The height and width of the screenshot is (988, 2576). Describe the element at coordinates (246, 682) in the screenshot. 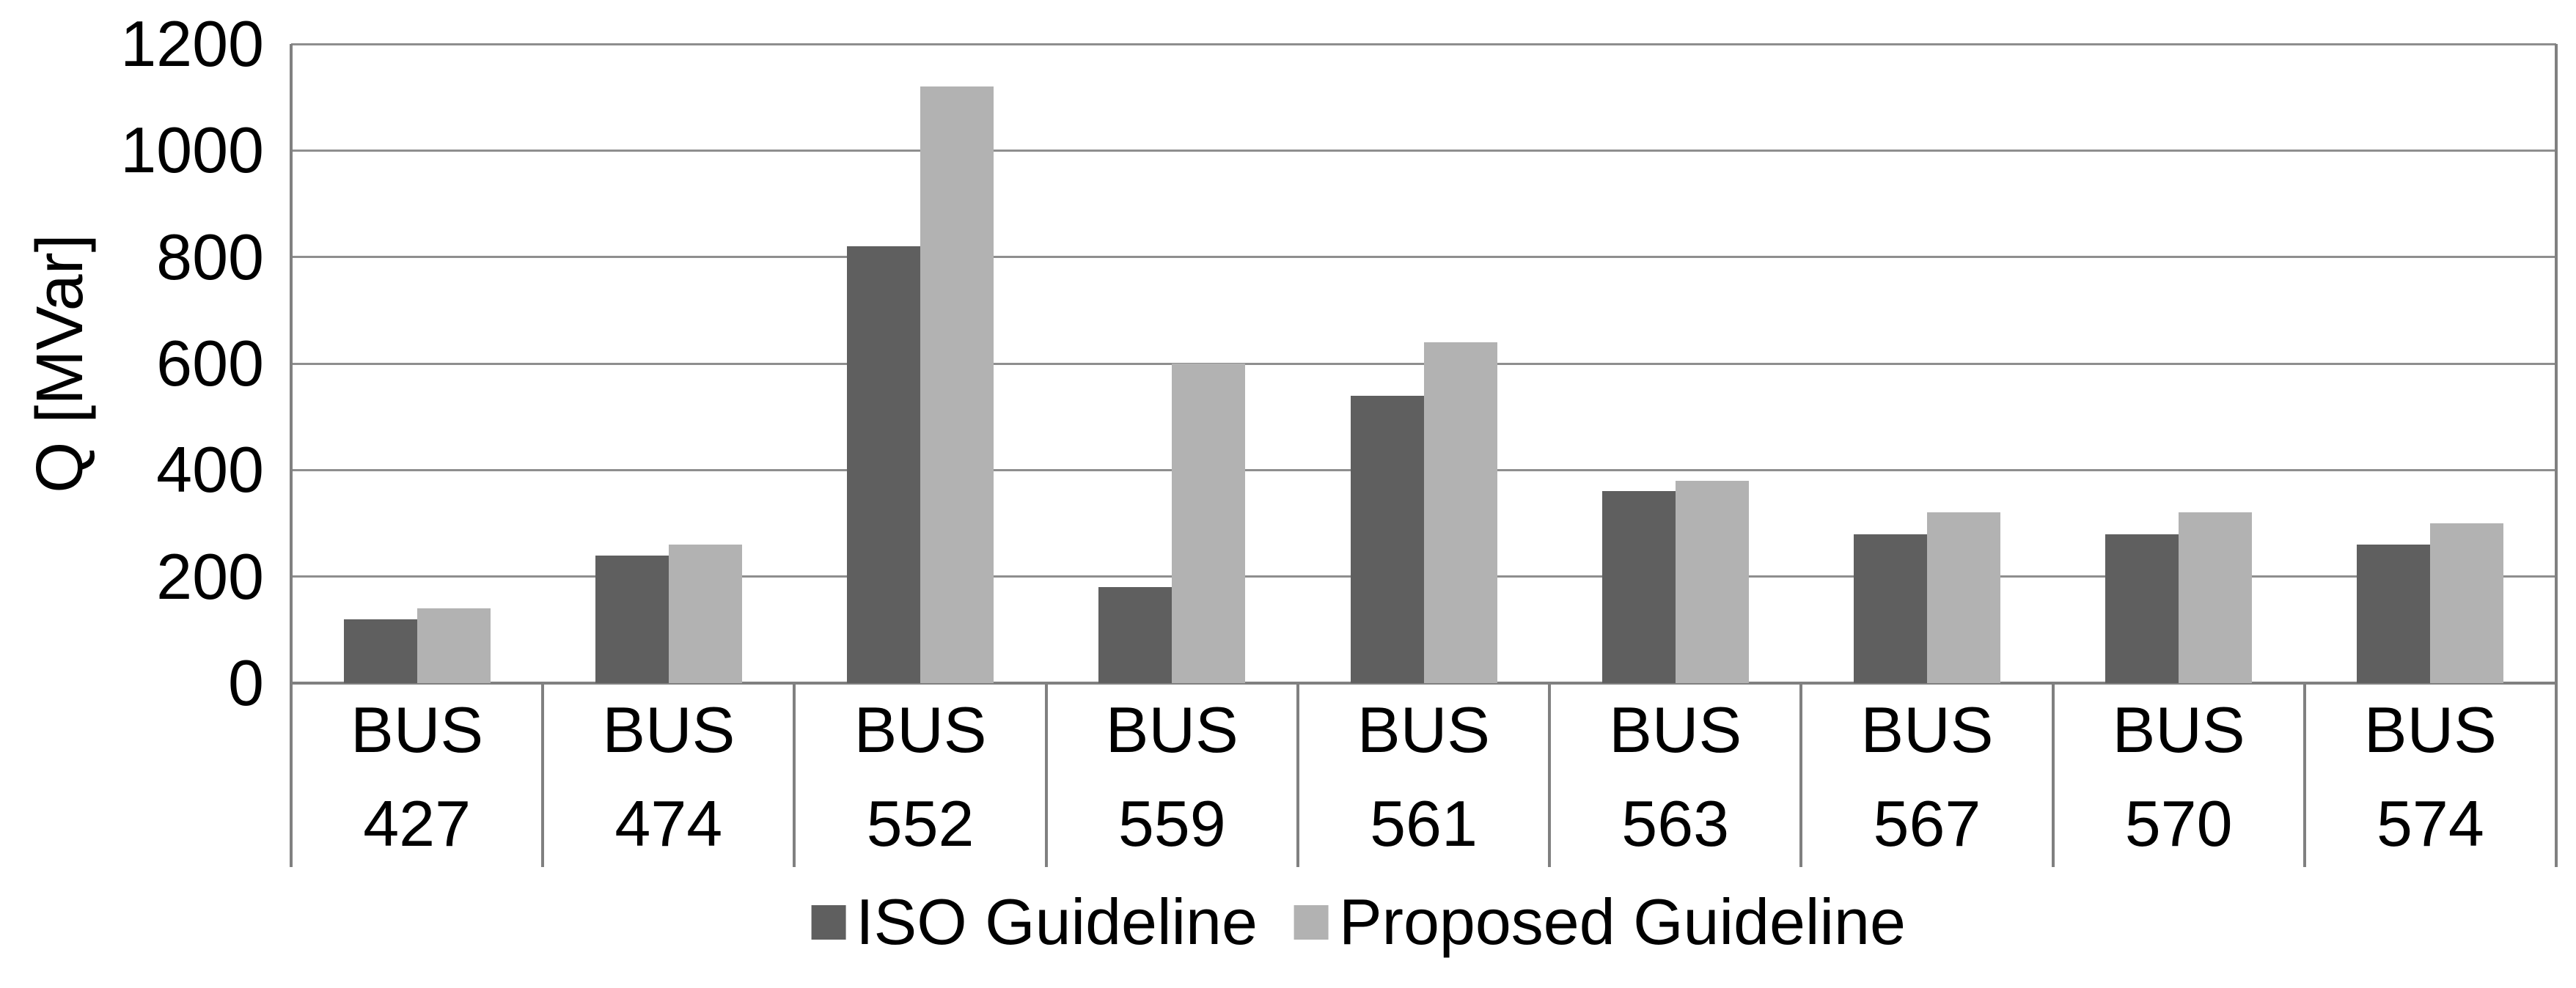

I see `y-tick-label: 0` at that location.